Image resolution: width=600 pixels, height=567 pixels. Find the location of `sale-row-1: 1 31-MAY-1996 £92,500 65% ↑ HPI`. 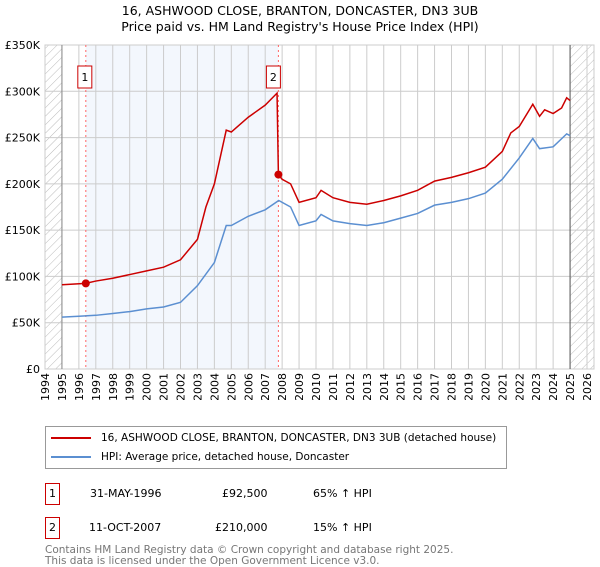

sale-row-1: 1 31-MAY-1996 £92,500 65% ↑ HPI is located at coordinates (245, 494).